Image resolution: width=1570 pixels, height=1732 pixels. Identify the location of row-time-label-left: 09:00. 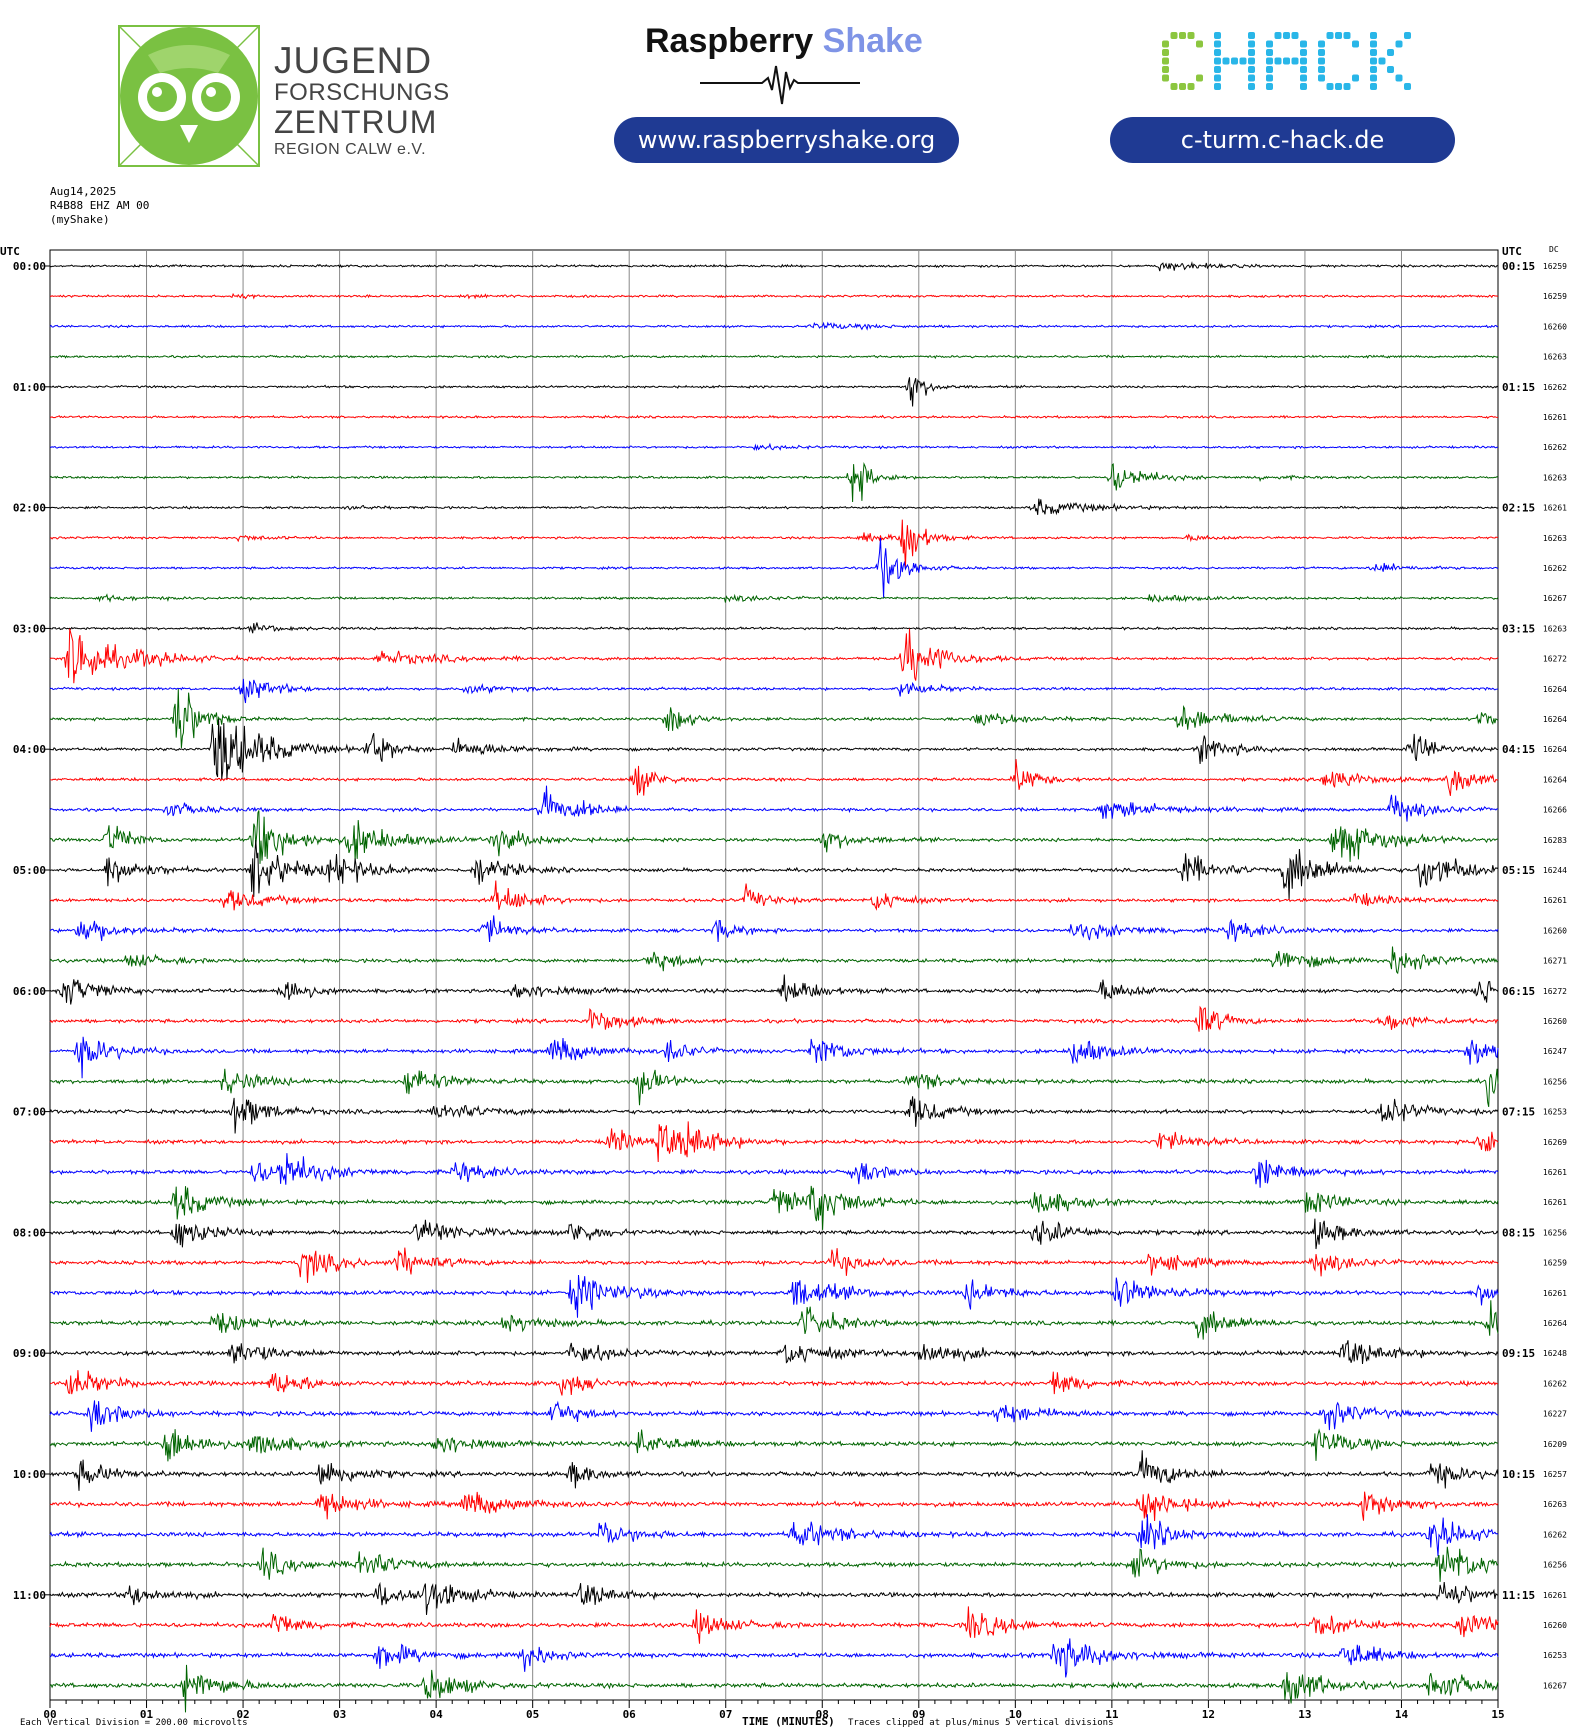
(29, 1353).